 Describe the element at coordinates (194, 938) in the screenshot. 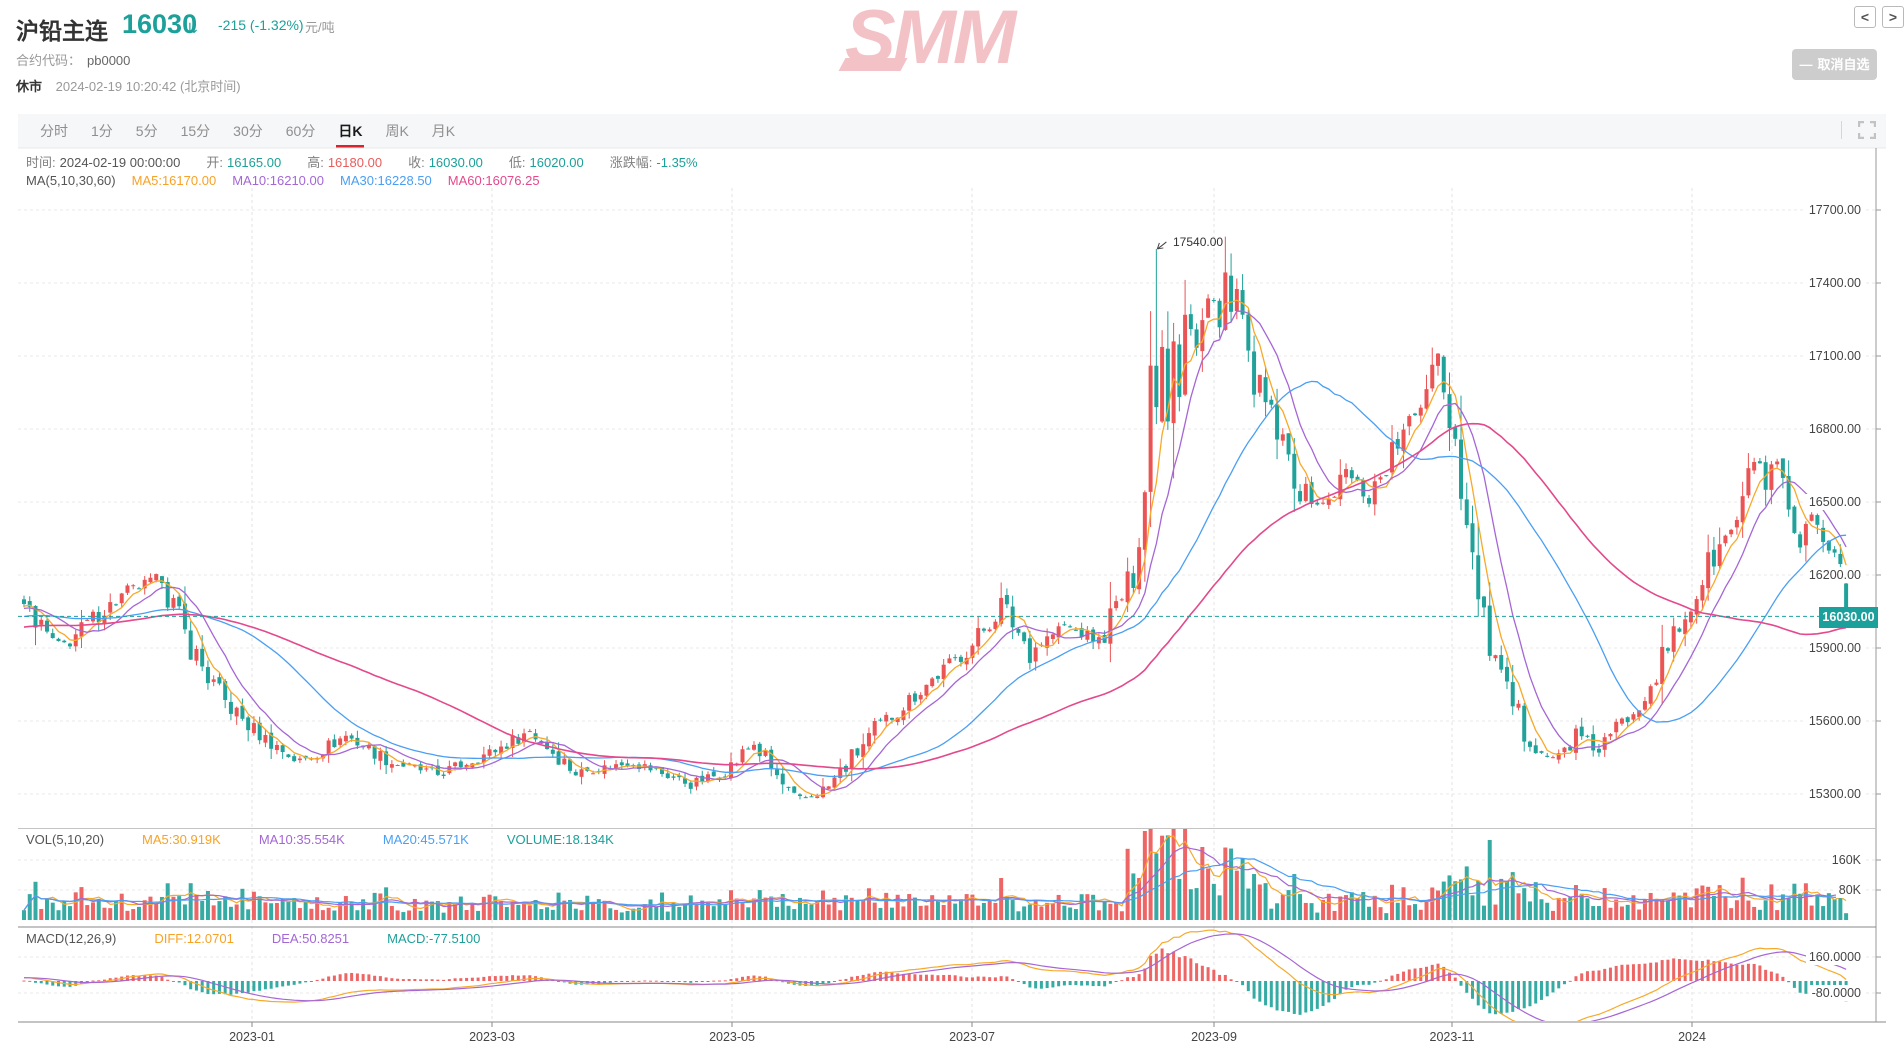

I see `macd-diff-value: DIFF:12.0701` at that location.